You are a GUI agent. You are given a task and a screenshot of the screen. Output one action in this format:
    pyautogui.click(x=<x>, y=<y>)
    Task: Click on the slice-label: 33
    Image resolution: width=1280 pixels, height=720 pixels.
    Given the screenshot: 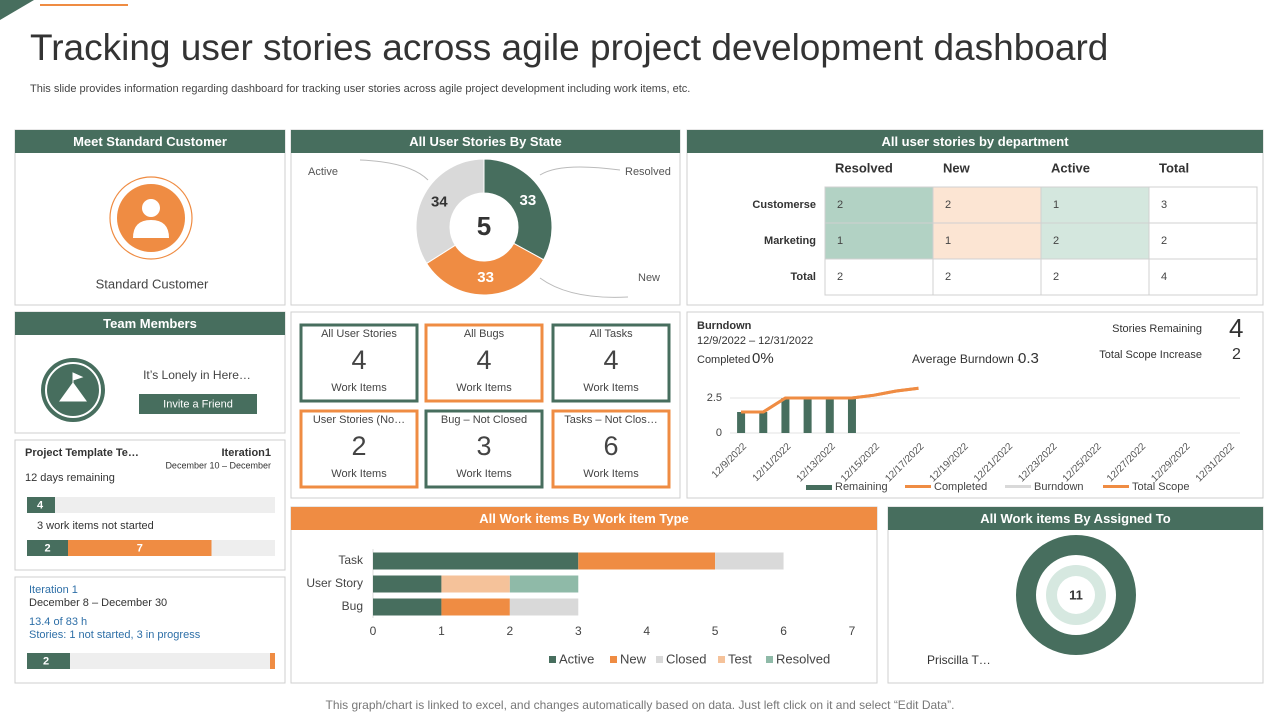 What is the action you would take?
    pyautogui.click(x=485, y=277)
    